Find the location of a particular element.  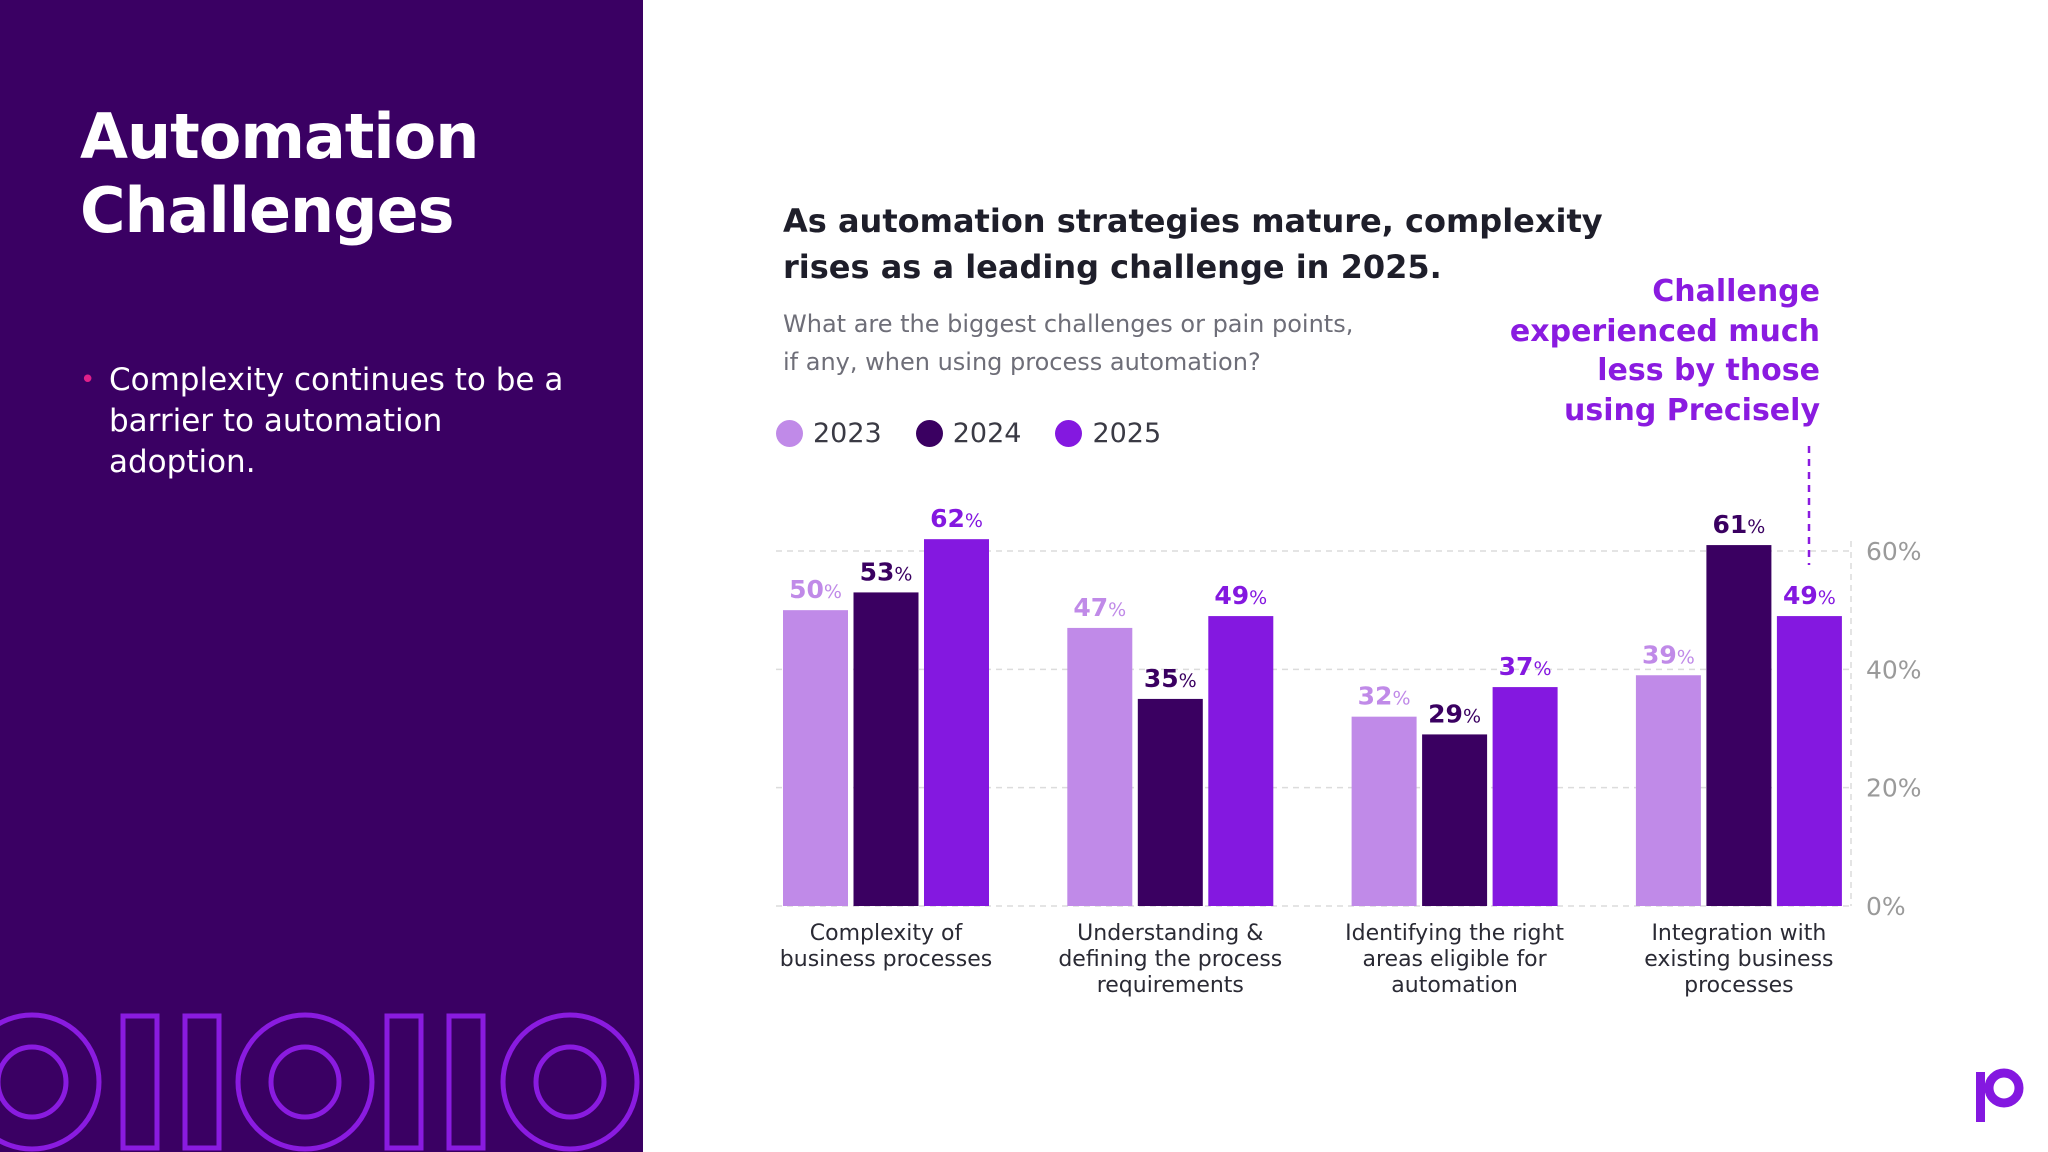

precisely-logo-icon is located at coordinates (2000, 1095).